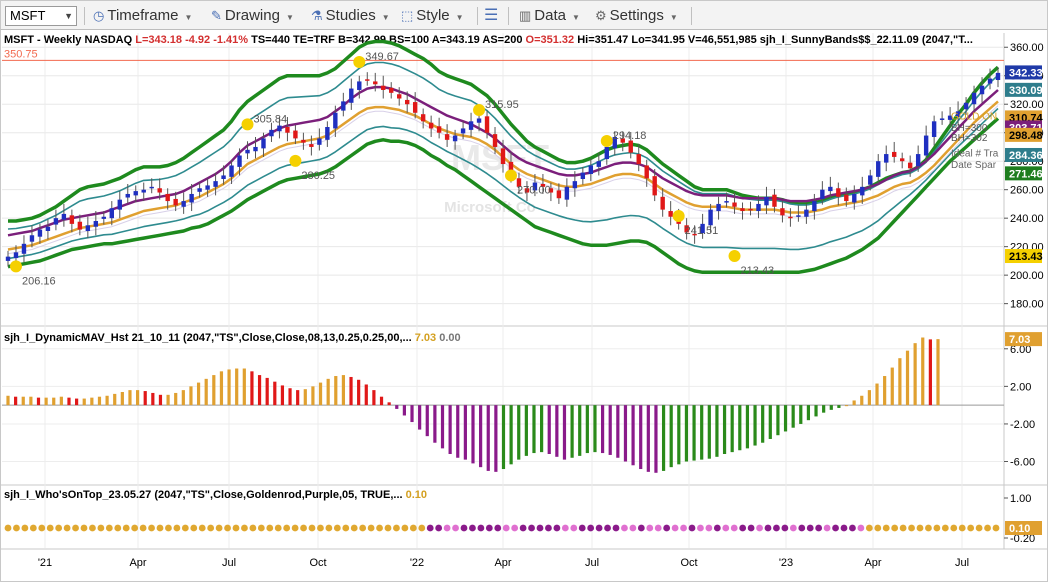 The image size is (1050, 582). Describe the element at coordinates (549, 16) in the screenshot. I see `data-menu: ▥ Data ▼` at that location.